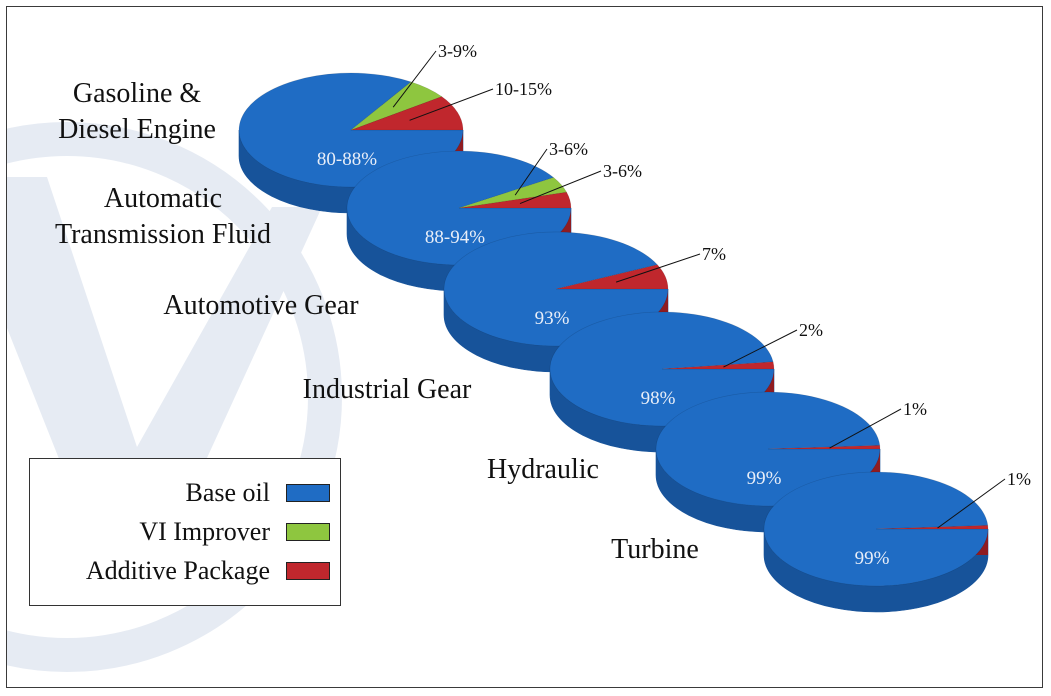 The width and height of the screenshot is (1051, 696). Describe the element at coordinates (347, 159) in the screenshot. I see `base-oil-value-label: 80-88%` at that location.